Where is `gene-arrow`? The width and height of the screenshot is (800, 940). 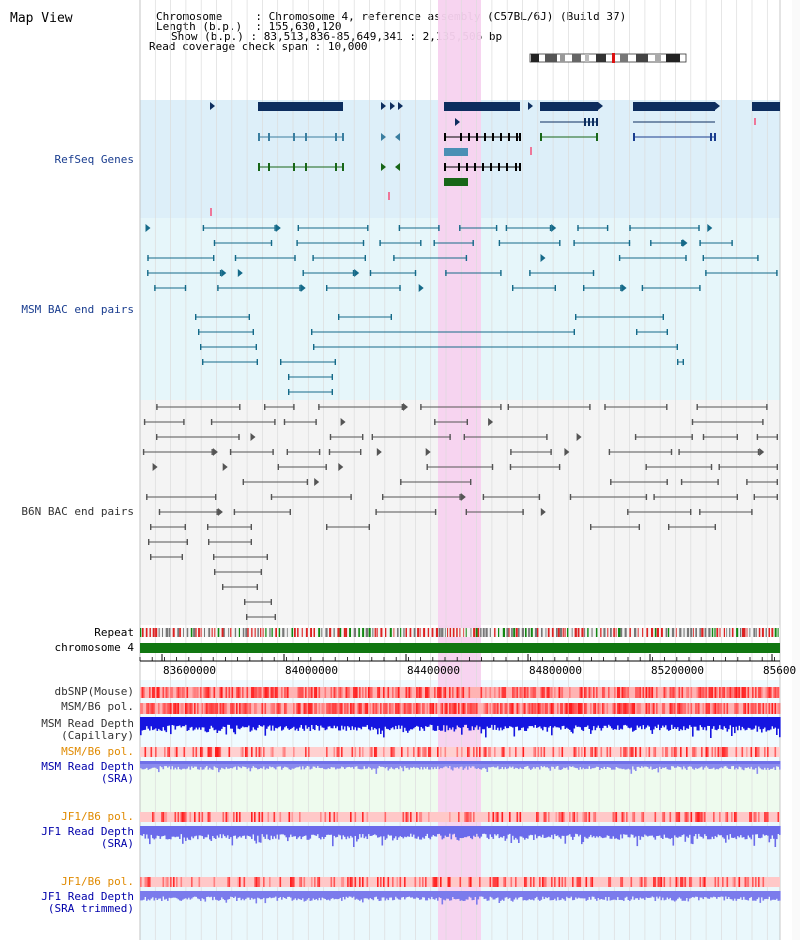
gene-arrow is located at coordinates (212, 106).